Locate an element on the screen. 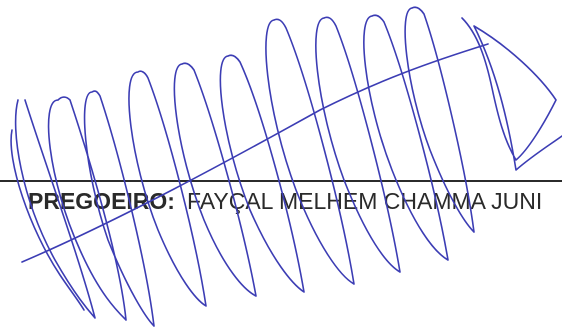 This screenshot has height=331, width=562. signatory-caption: PREGOEIRO: FAYÇAL MELHEM CHAMMA JUNI is located at coordinates (285, 201).